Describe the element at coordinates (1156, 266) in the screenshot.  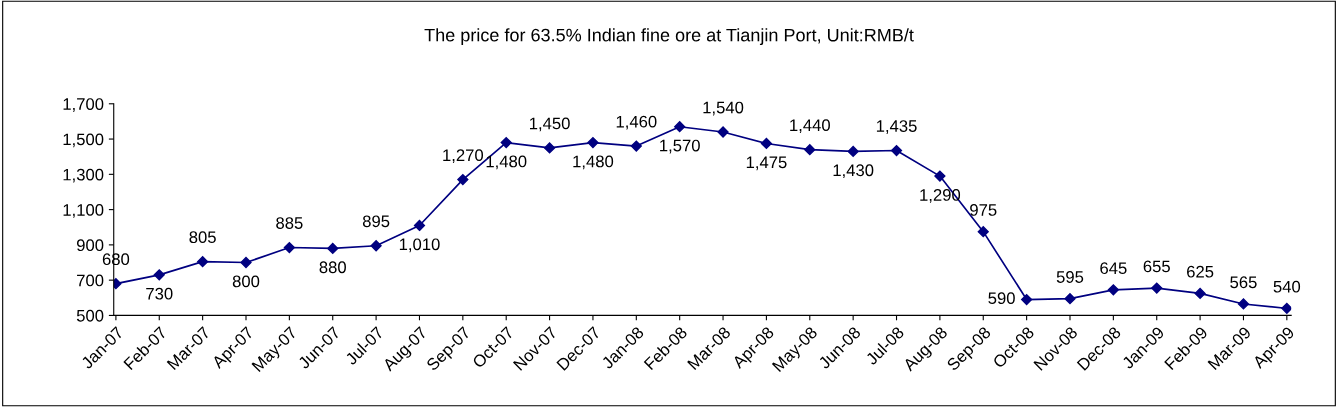
I see `data-label: 655` at that location.